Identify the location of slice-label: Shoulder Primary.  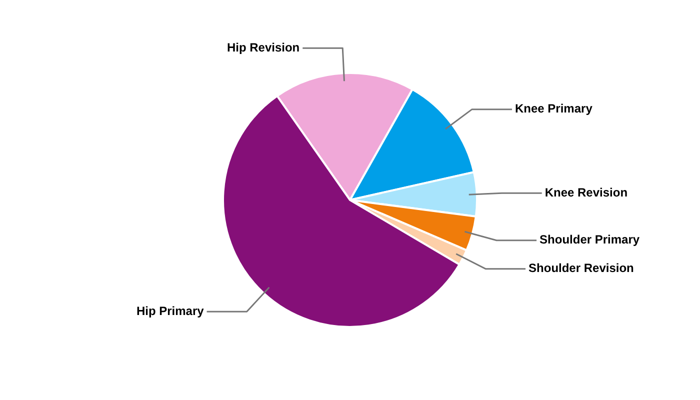
(590, 239).